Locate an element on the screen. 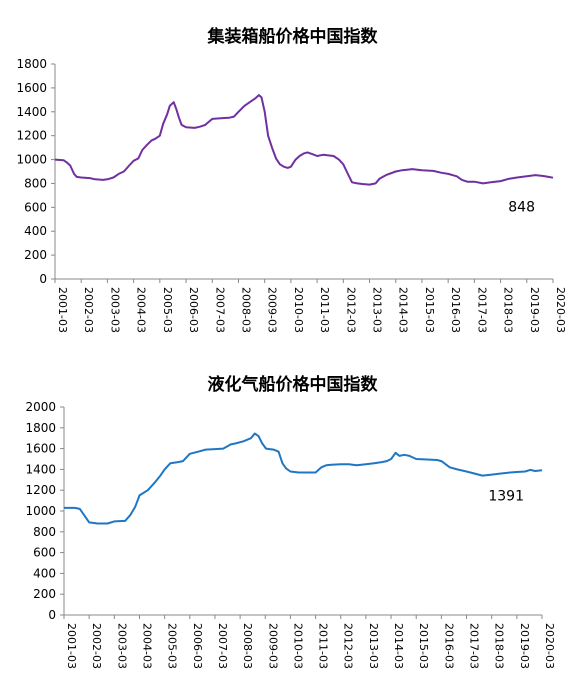  chart-title: 集装箱船价格中国指数 is located at coordinates (292, 37).